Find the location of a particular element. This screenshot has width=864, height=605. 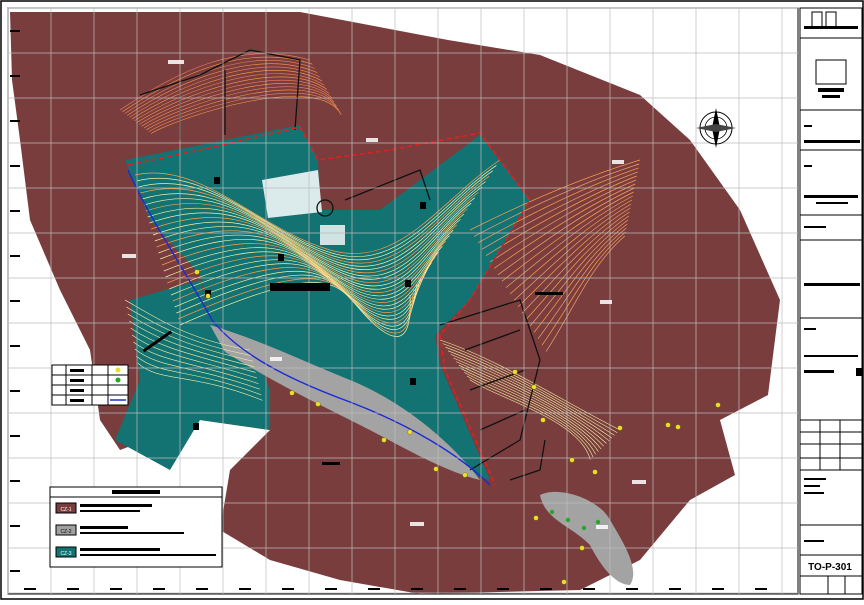

sheet-number: TO-P-301 is located at coordinates (830, 567).